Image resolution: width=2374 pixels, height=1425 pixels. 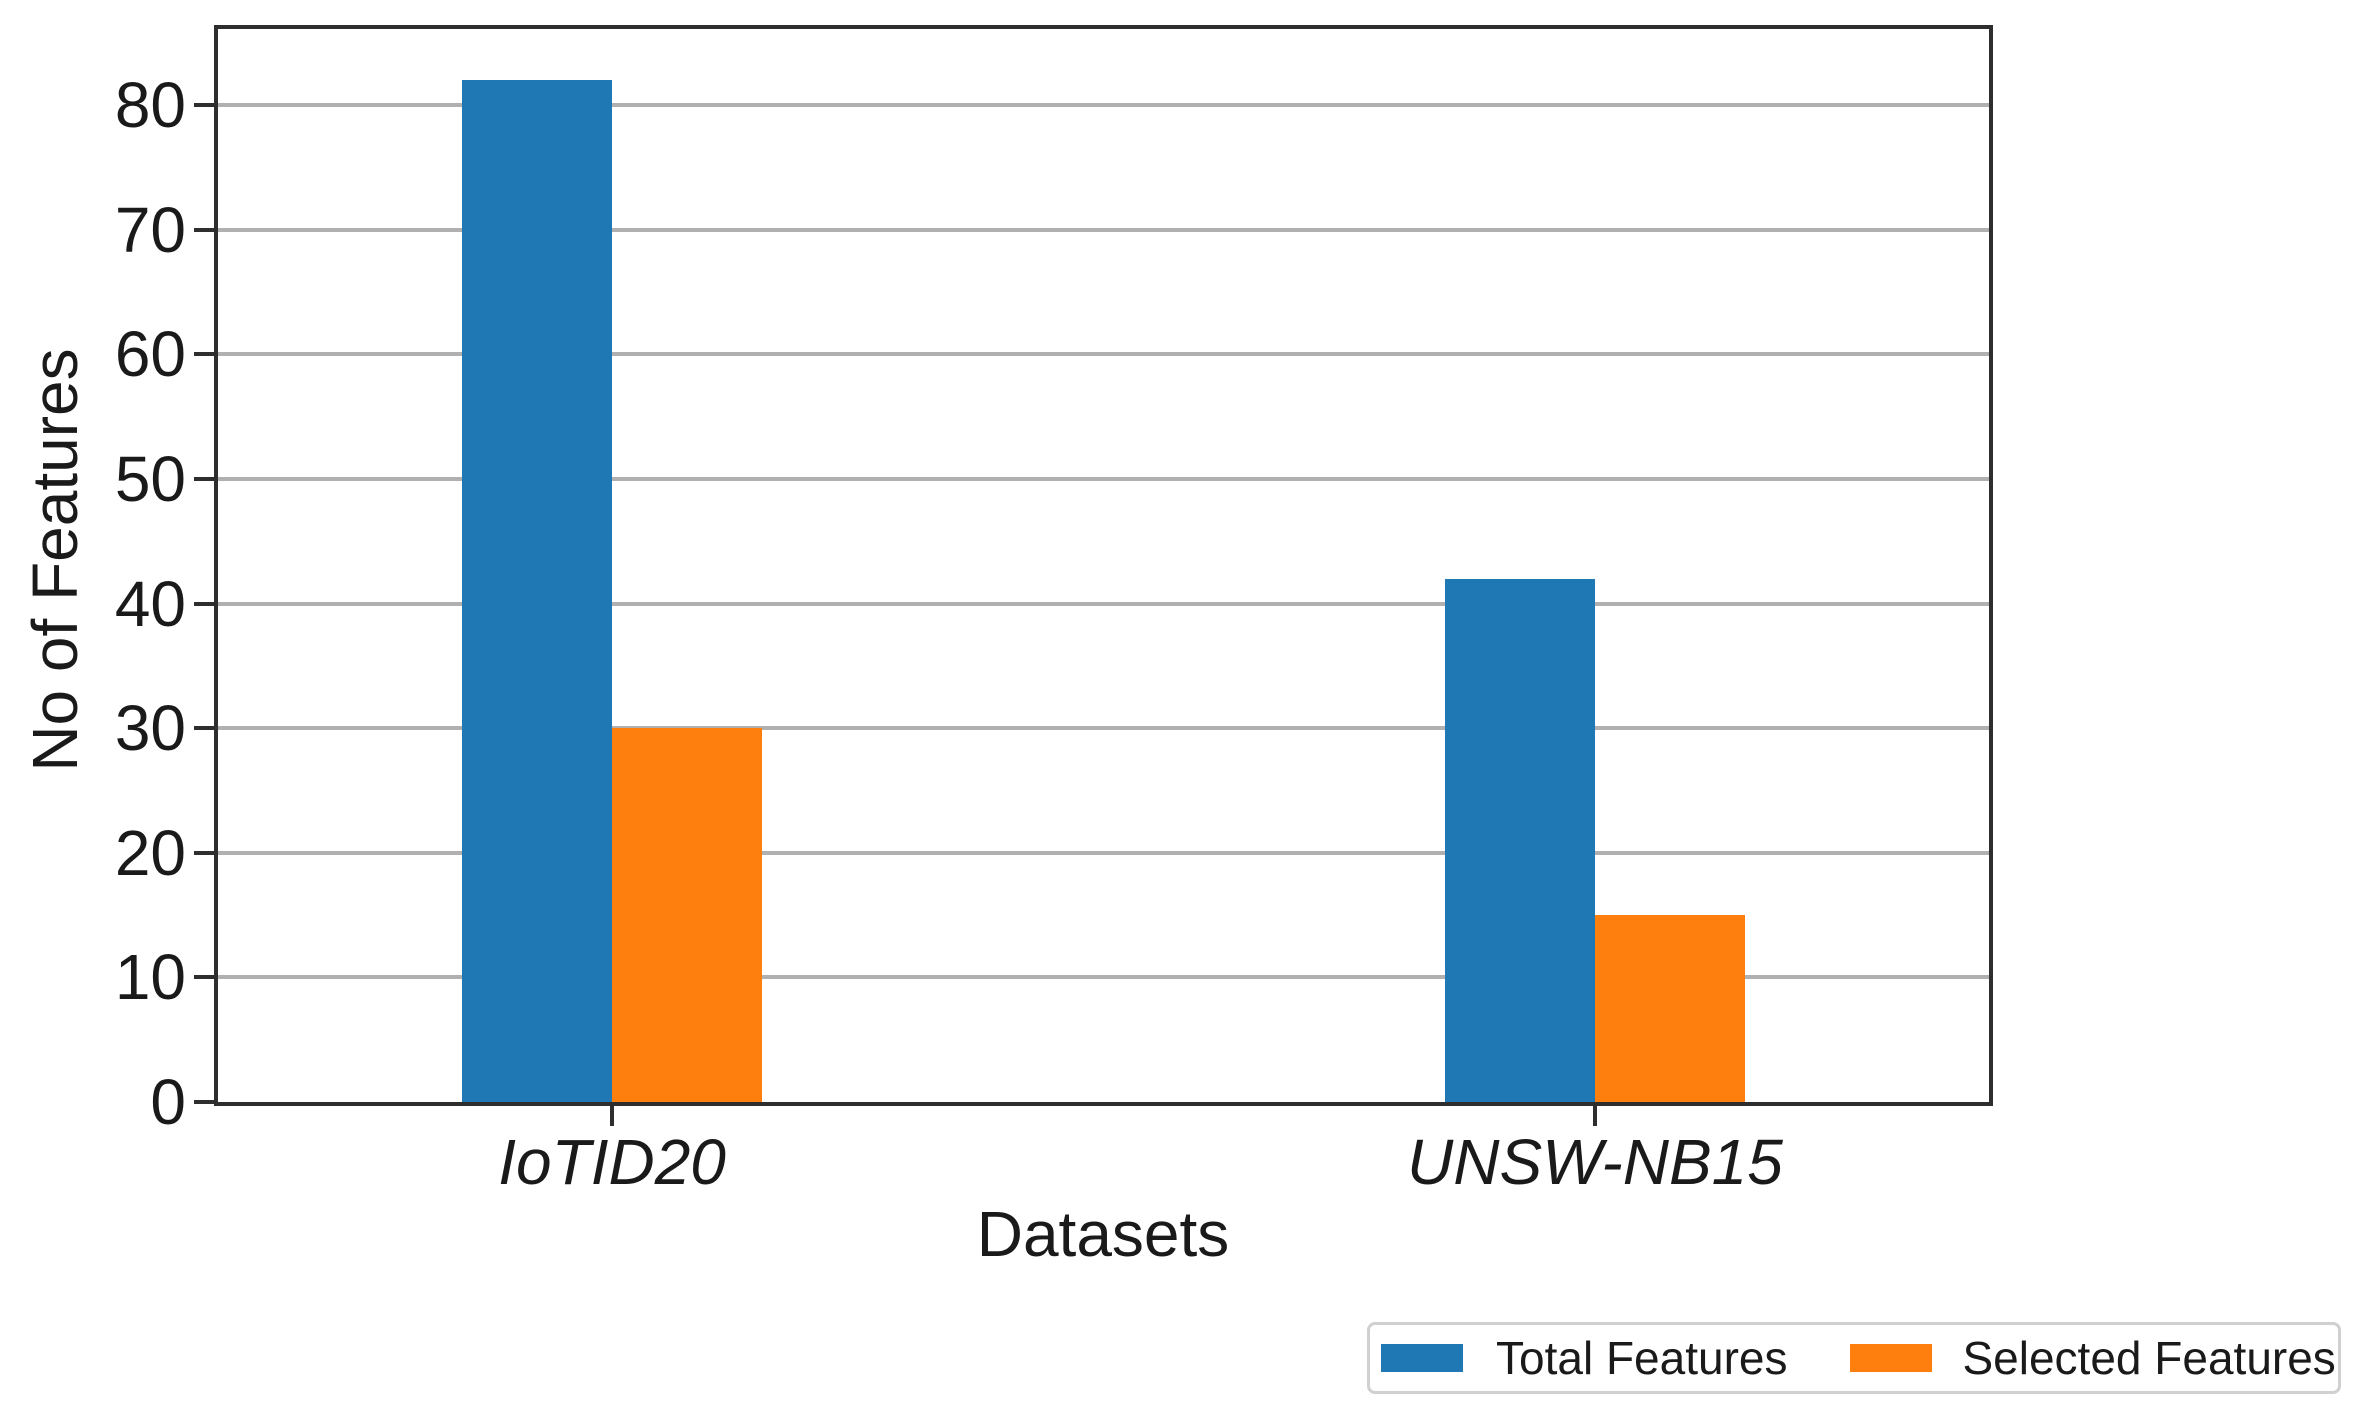 I want to click on x-tick-label-unsw-nb15: UNSW-NB15, so click(x=1595, y=1162).